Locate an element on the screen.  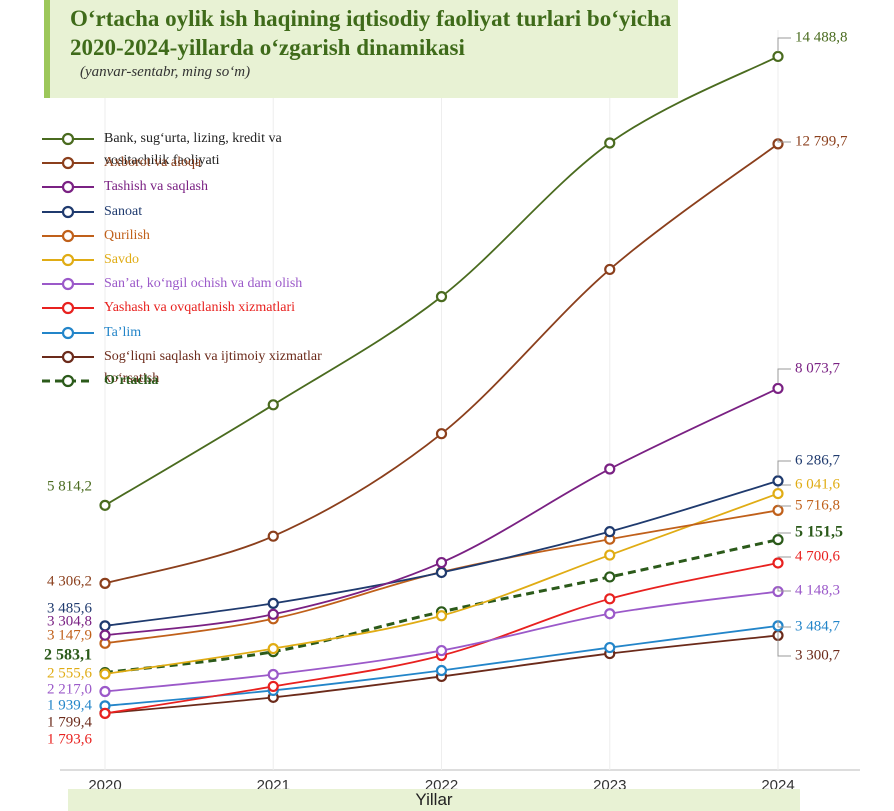
value-label: 12 799,7 is located at coordinates (821, 141).